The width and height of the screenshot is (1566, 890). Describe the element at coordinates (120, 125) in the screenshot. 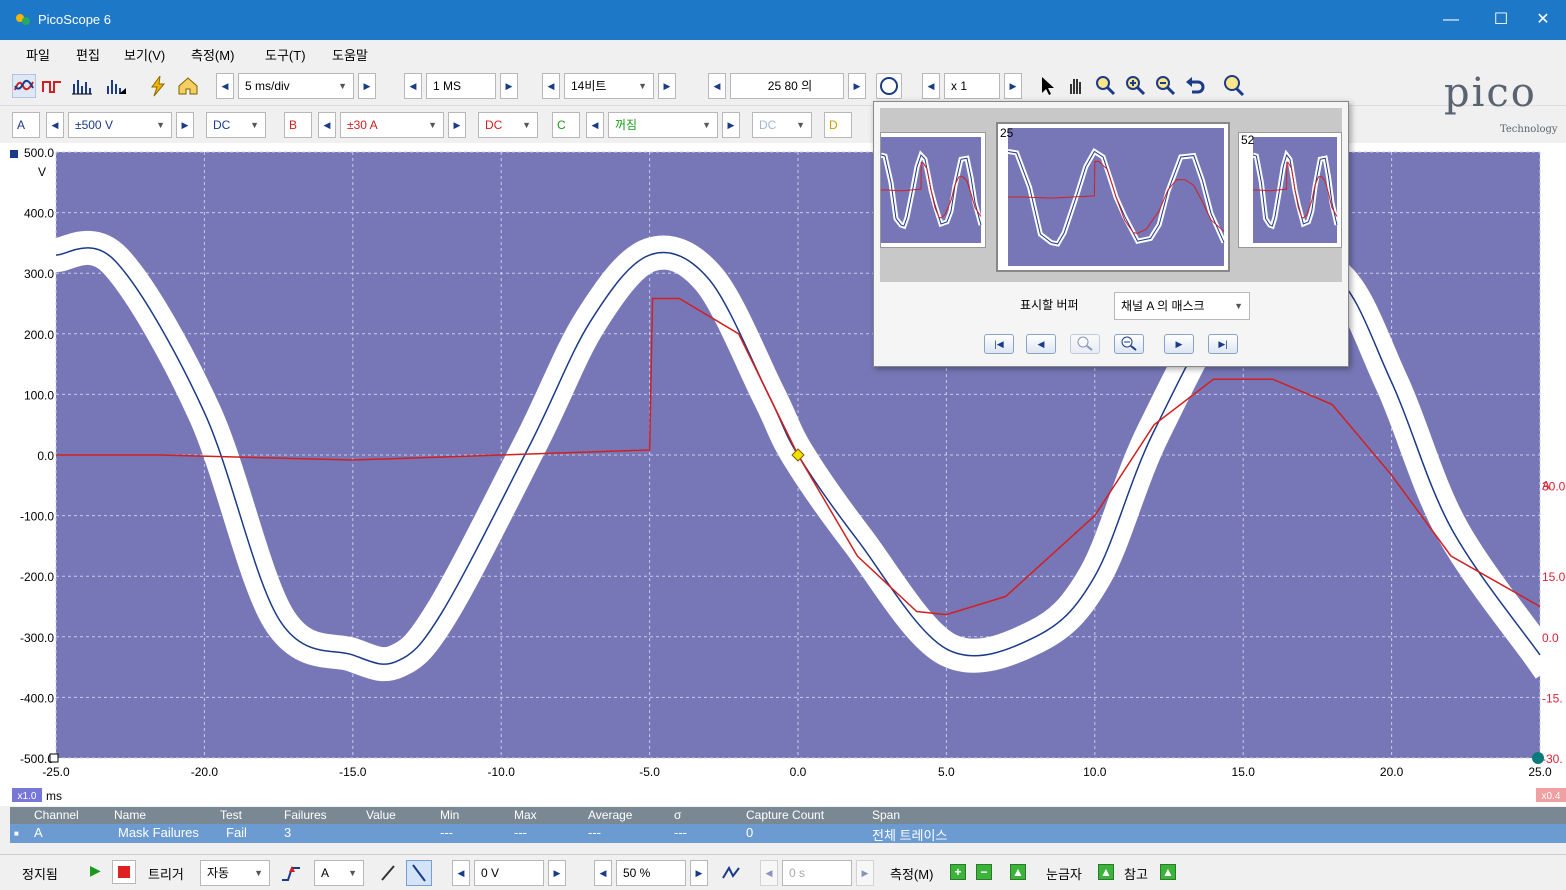

I see `channel-a-range-select: ±500 V ▼` at that location.